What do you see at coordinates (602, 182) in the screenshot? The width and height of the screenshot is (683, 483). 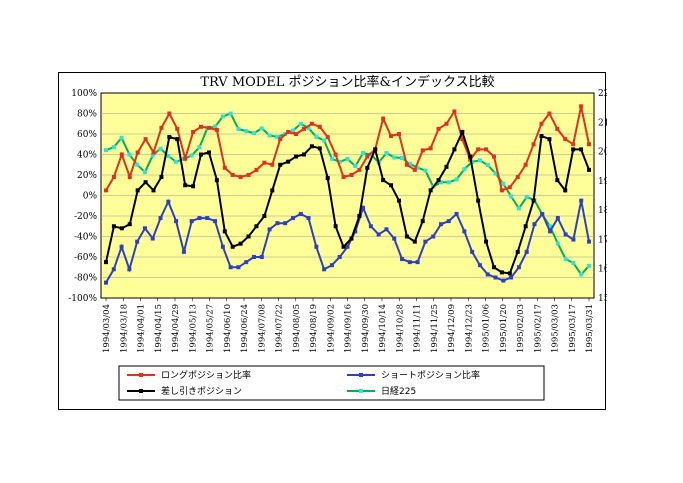 I see `y-right-tick-label: 19000` at bounding box center [602, 182].